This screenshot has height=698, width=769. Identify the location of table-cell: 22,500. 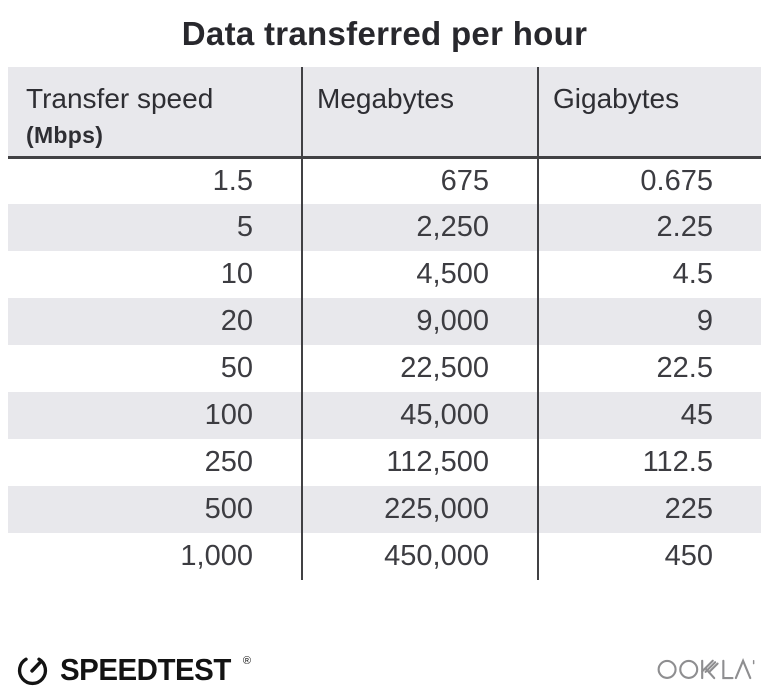
(419, 368).